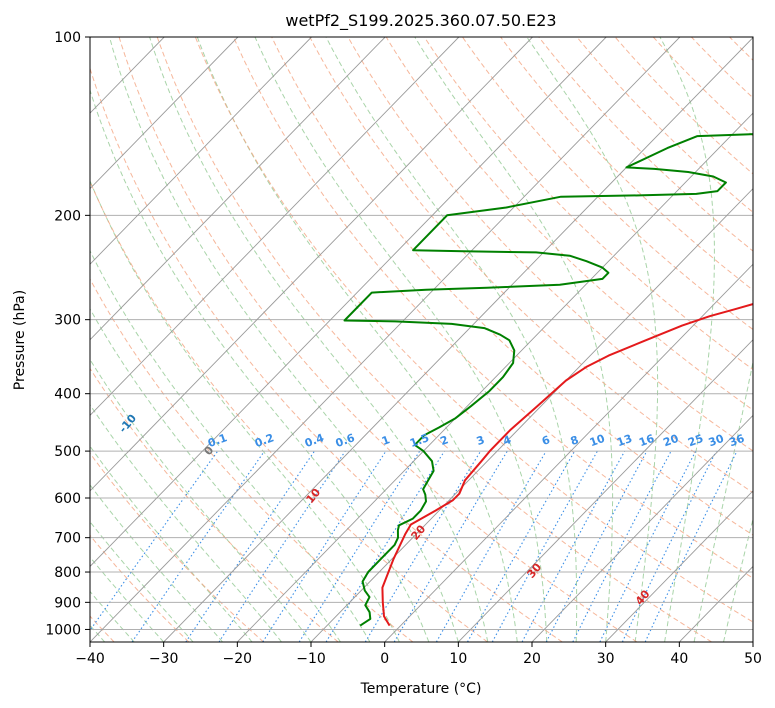  What do you see at coordinates (445, 440) in the screenshot?
I see `mixing-ratio-label: 2` at bounding box center [445, 440].